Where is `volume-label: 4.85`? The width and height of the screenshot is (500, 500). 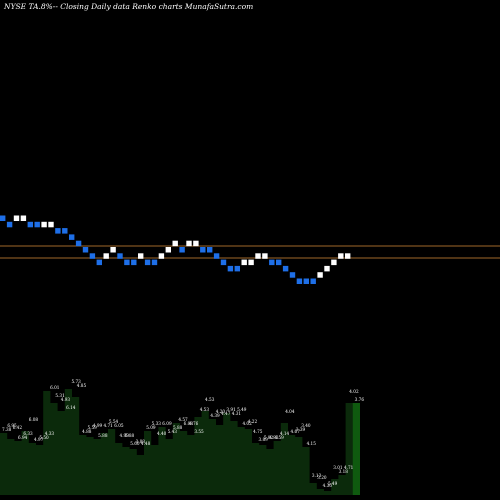 volume-label: 4.85 is located at coordinates (82, 385).